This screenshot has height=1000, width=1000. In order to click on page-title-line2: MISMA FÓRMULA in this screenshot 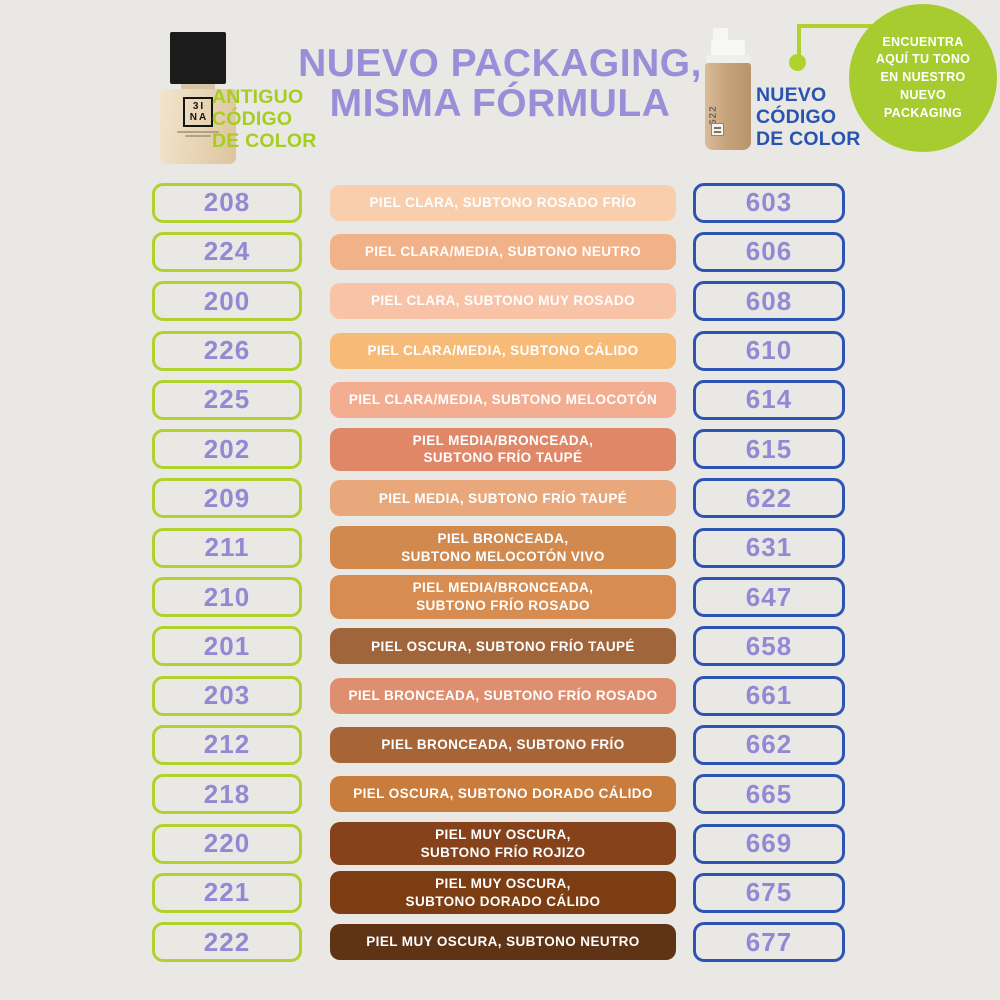, I will do `click(500, 103)`.